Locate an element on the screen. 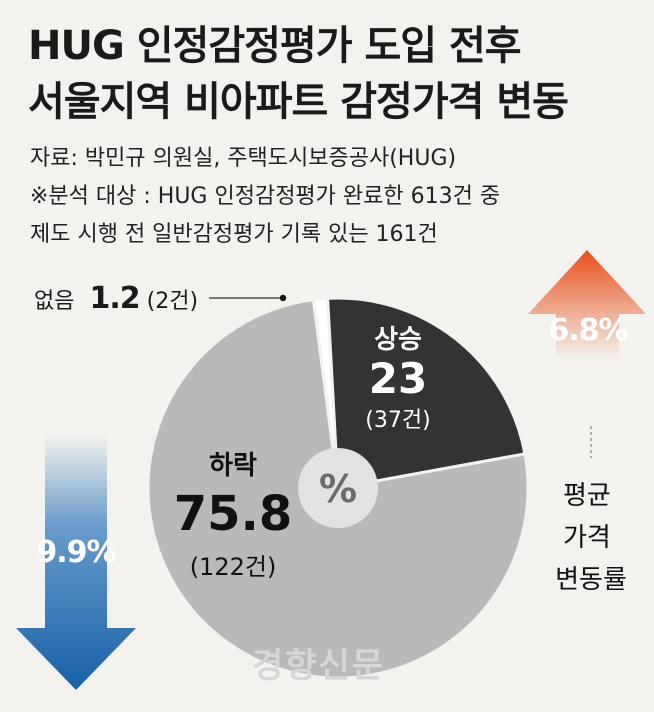 The image size is (654, 712). fall-slice-name: 하락 is located at coordinates (233, 466).